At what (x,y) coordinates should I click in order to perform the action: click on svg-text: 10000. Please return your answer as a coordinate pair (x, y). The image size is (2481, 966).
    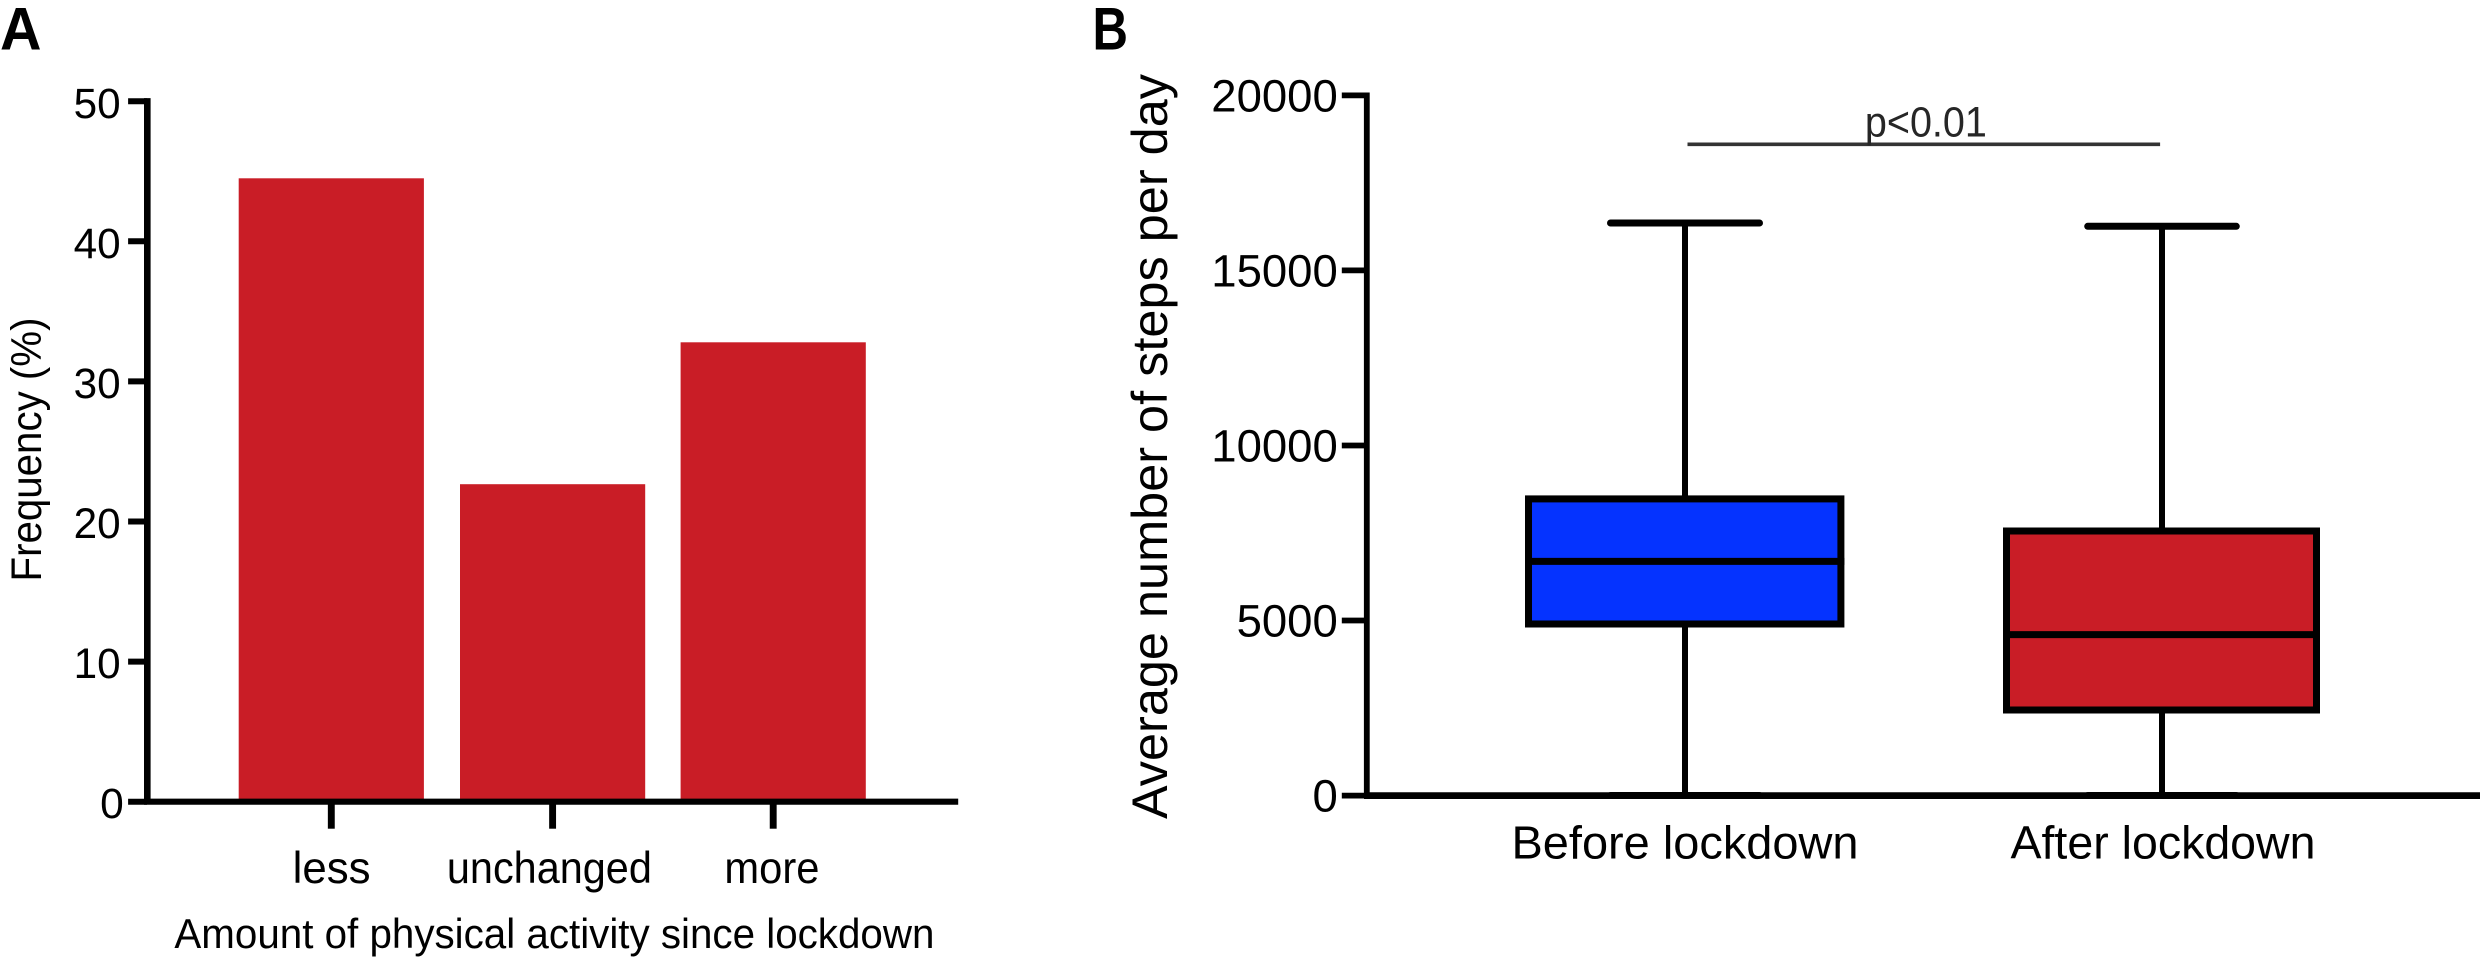
    Looking at the image, I should click on (1274, 446).